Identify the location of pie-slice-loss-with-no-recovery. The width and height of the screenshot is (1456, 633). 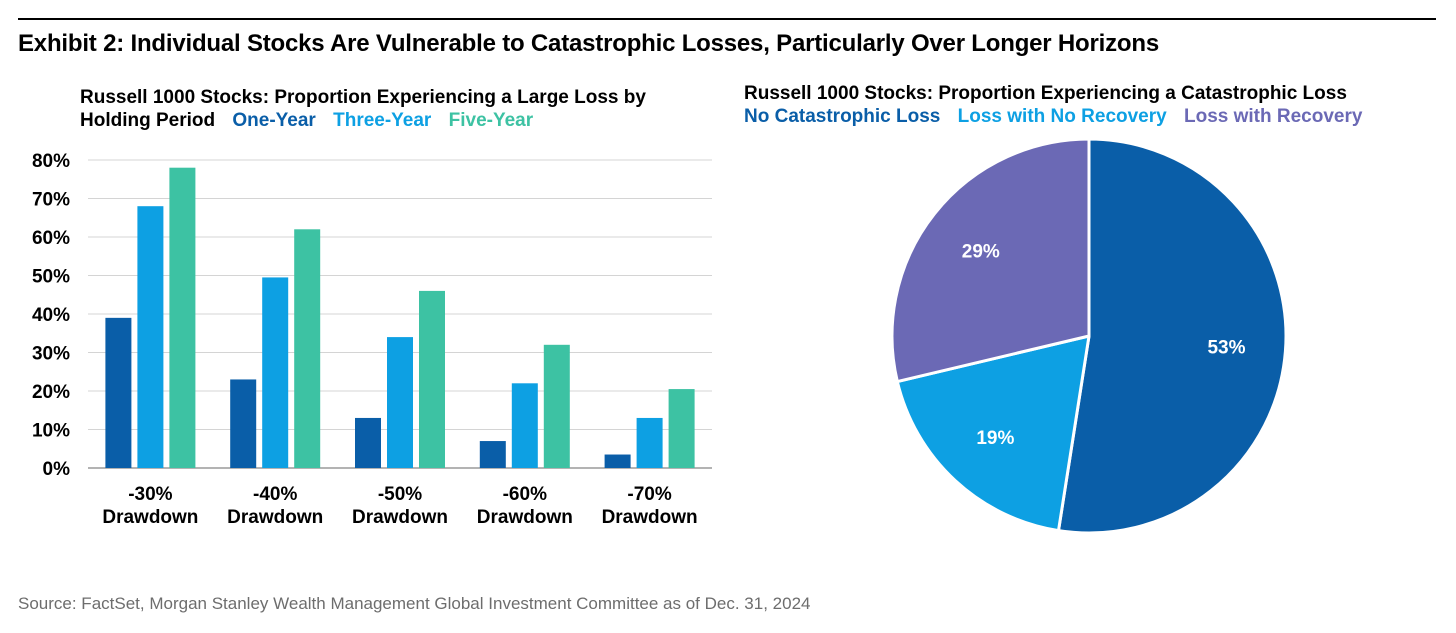
(993, 433).